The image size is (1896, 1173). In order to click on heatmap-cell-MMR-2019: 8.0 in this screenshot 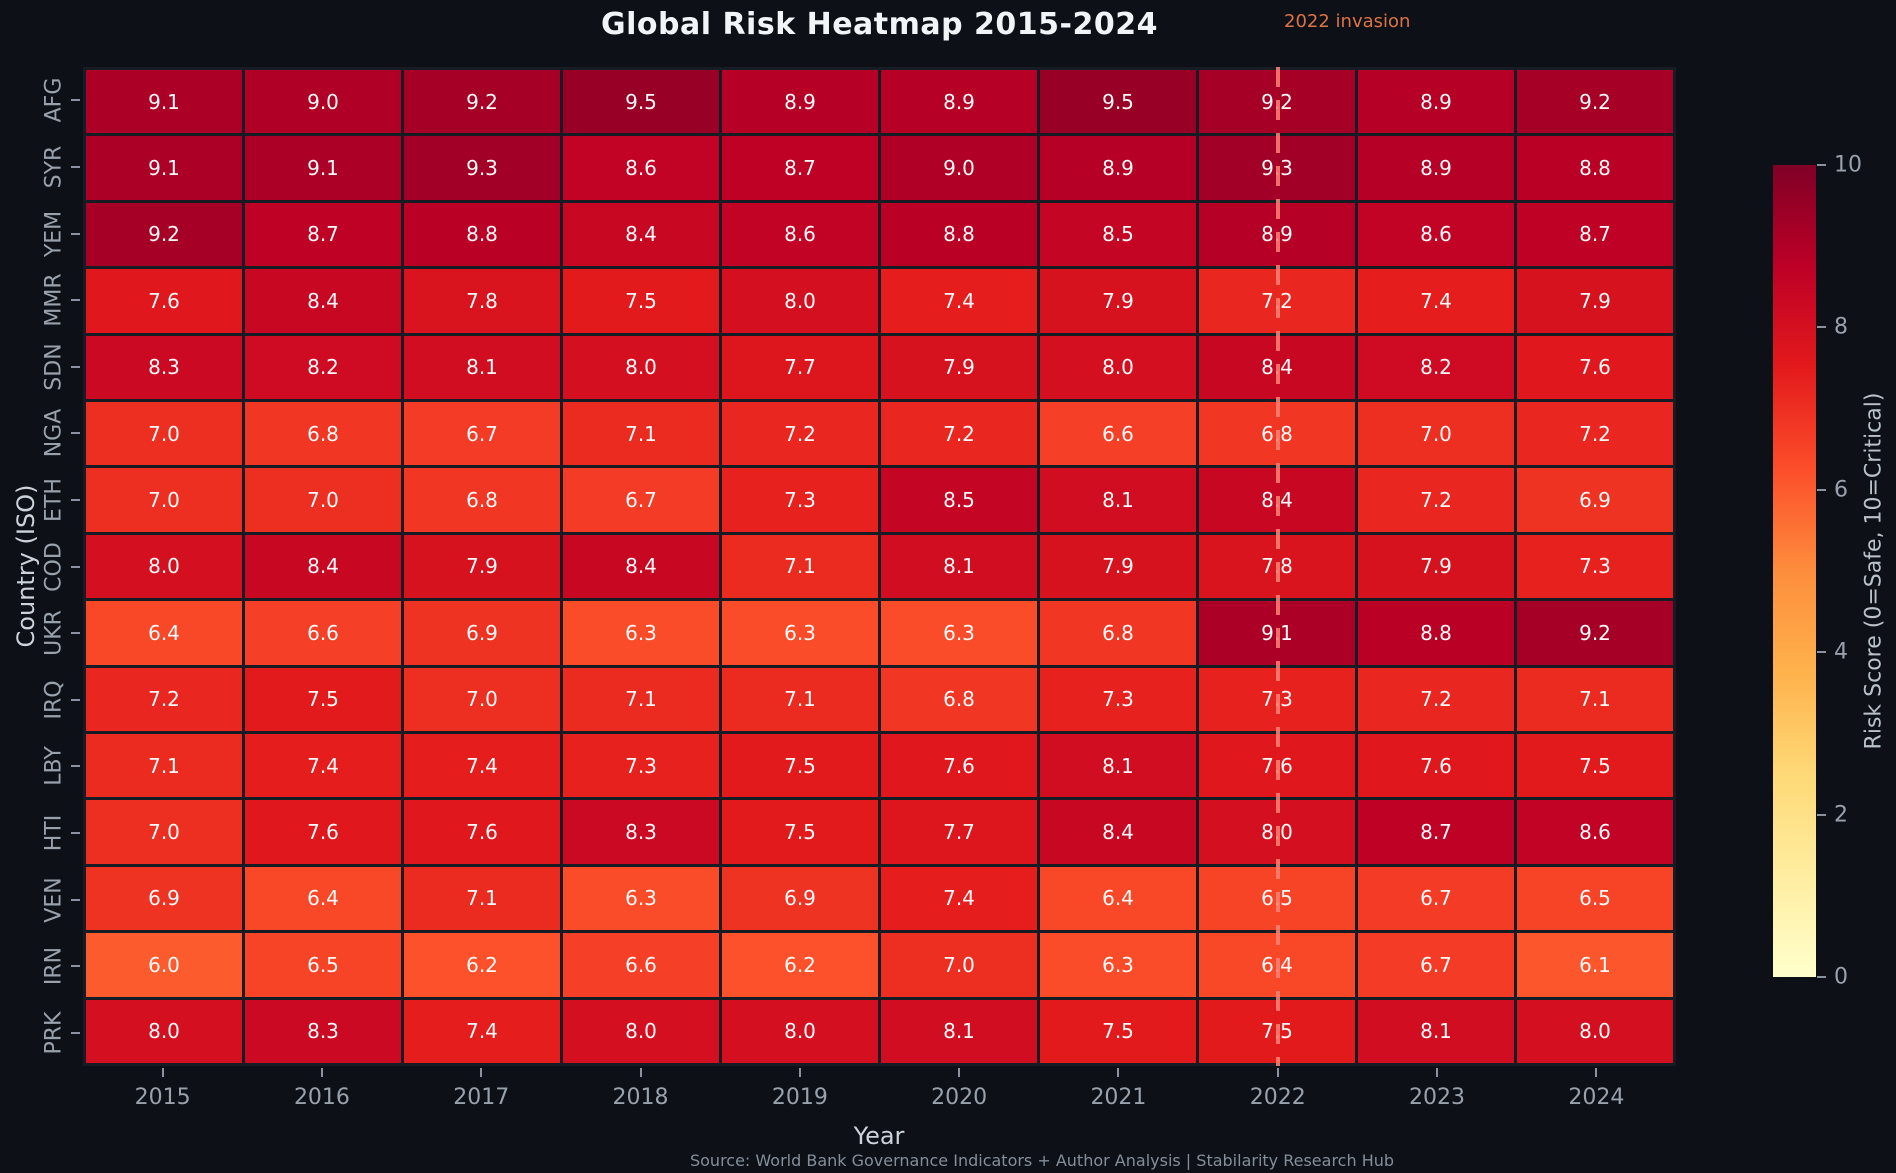, I will do `click(800, 301)`.